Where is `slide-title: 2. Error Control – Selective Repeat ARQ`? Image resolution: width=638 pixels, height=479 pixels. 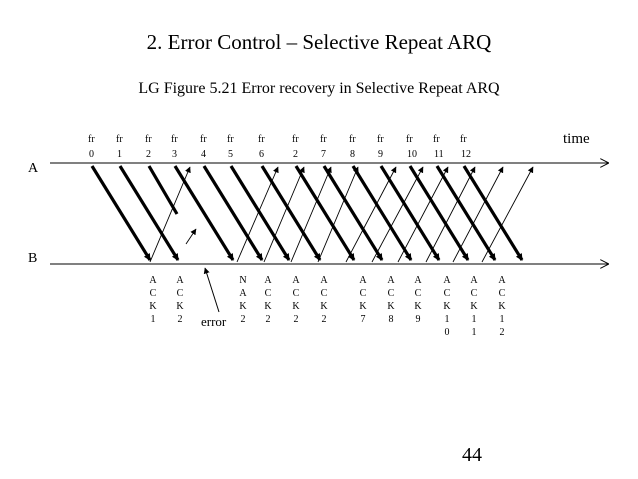
slide-title: 2. Error Control – Selective Repeat ARQ is located at coordinates (319, 42).